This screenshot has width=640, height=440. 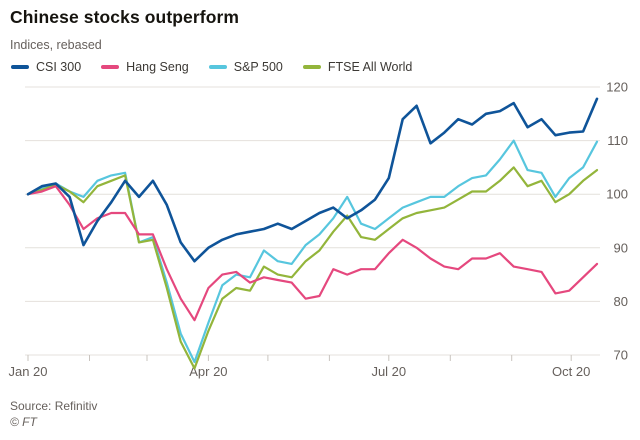 I want to click on x-axis-label: Apr 20, so click(x=208, y=371).